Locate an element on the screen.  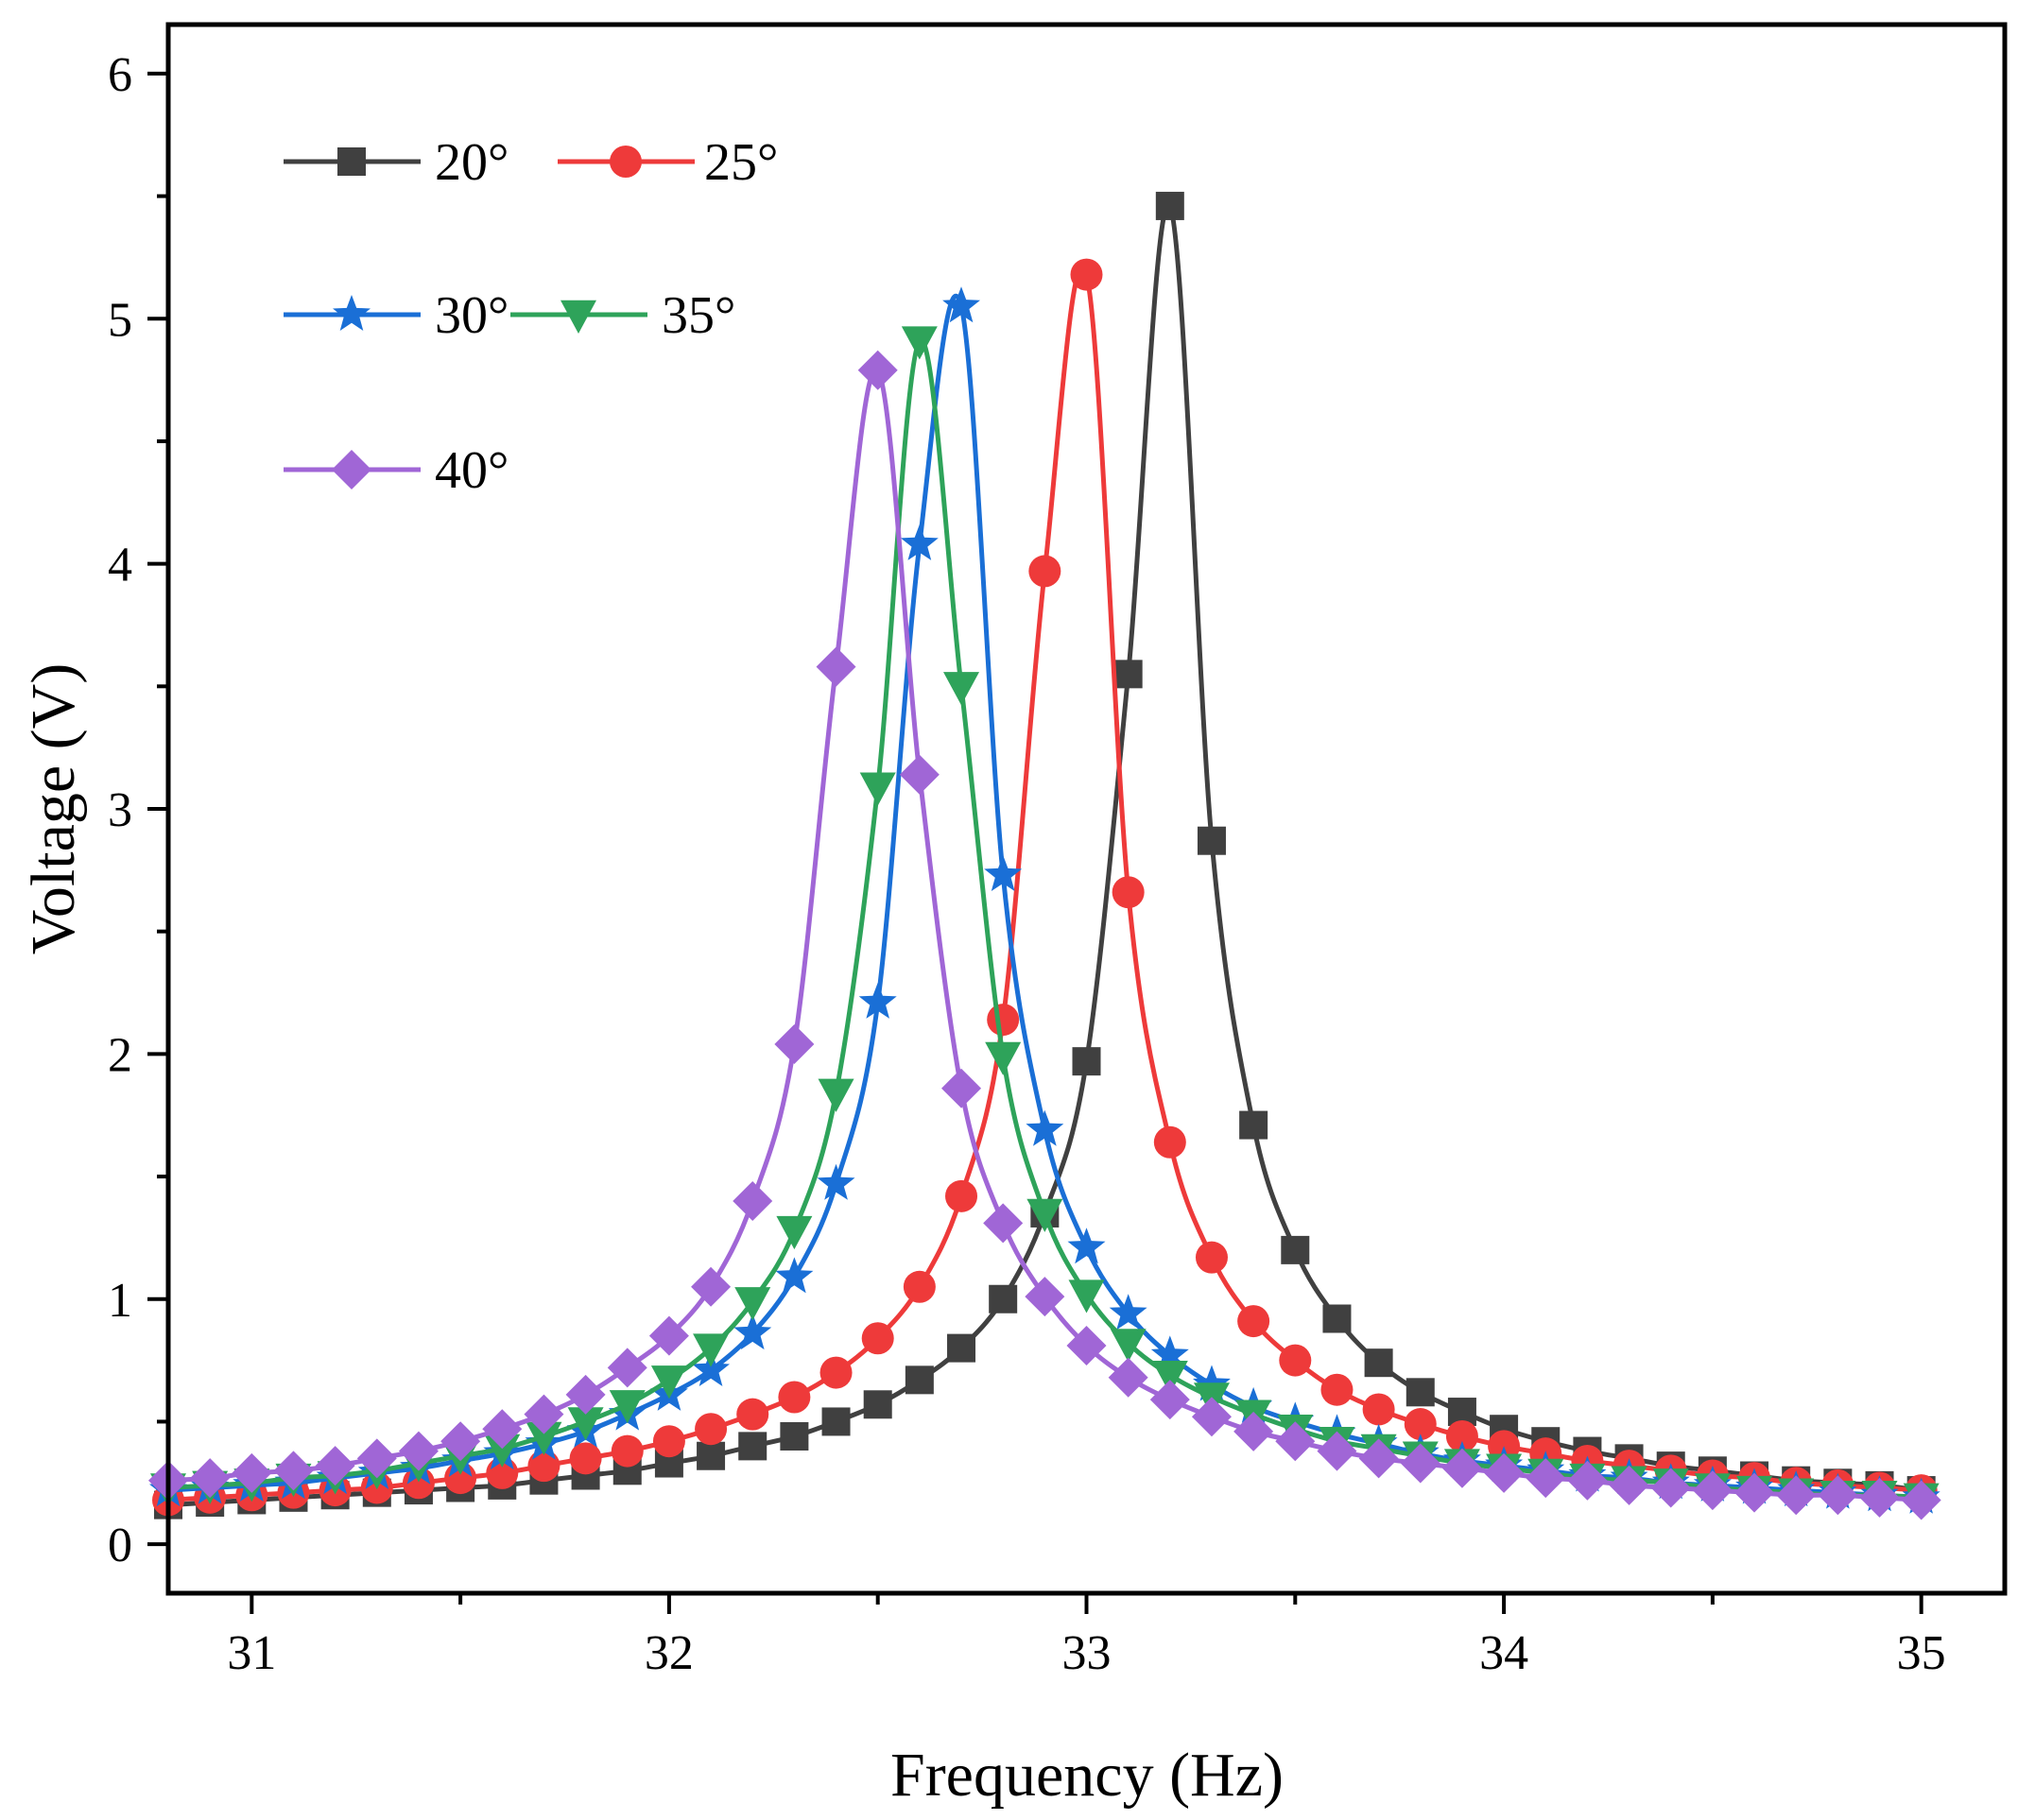
legend: 20° 25° 30° 35° 40° is located at coordinates (531, 316).